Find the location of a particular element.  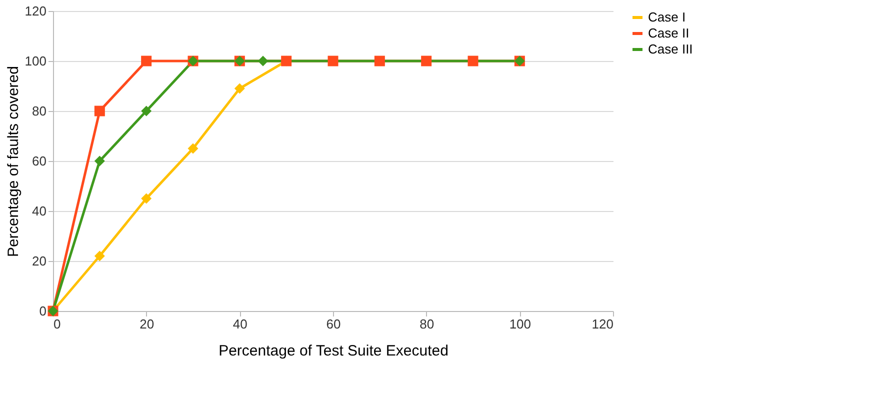

x-axis-title: Percentage of Test Suite Executed is located at coordinates (333, 351).